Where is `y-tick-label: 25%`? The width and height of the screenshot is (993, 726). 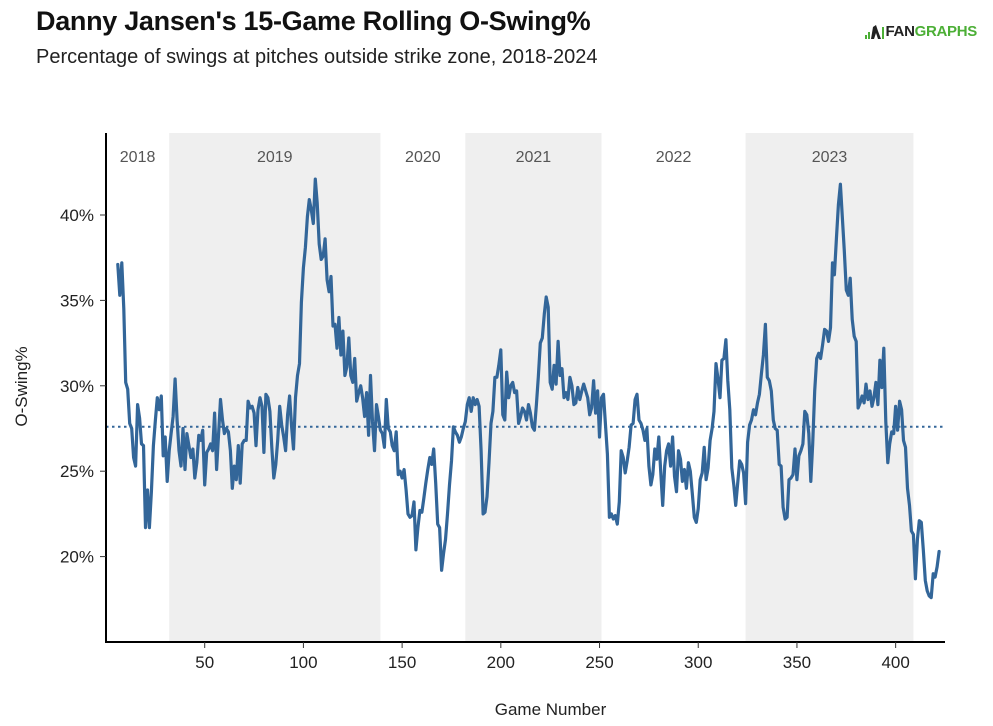 y-tick-label: 25% is located at coordinates (77, 471).